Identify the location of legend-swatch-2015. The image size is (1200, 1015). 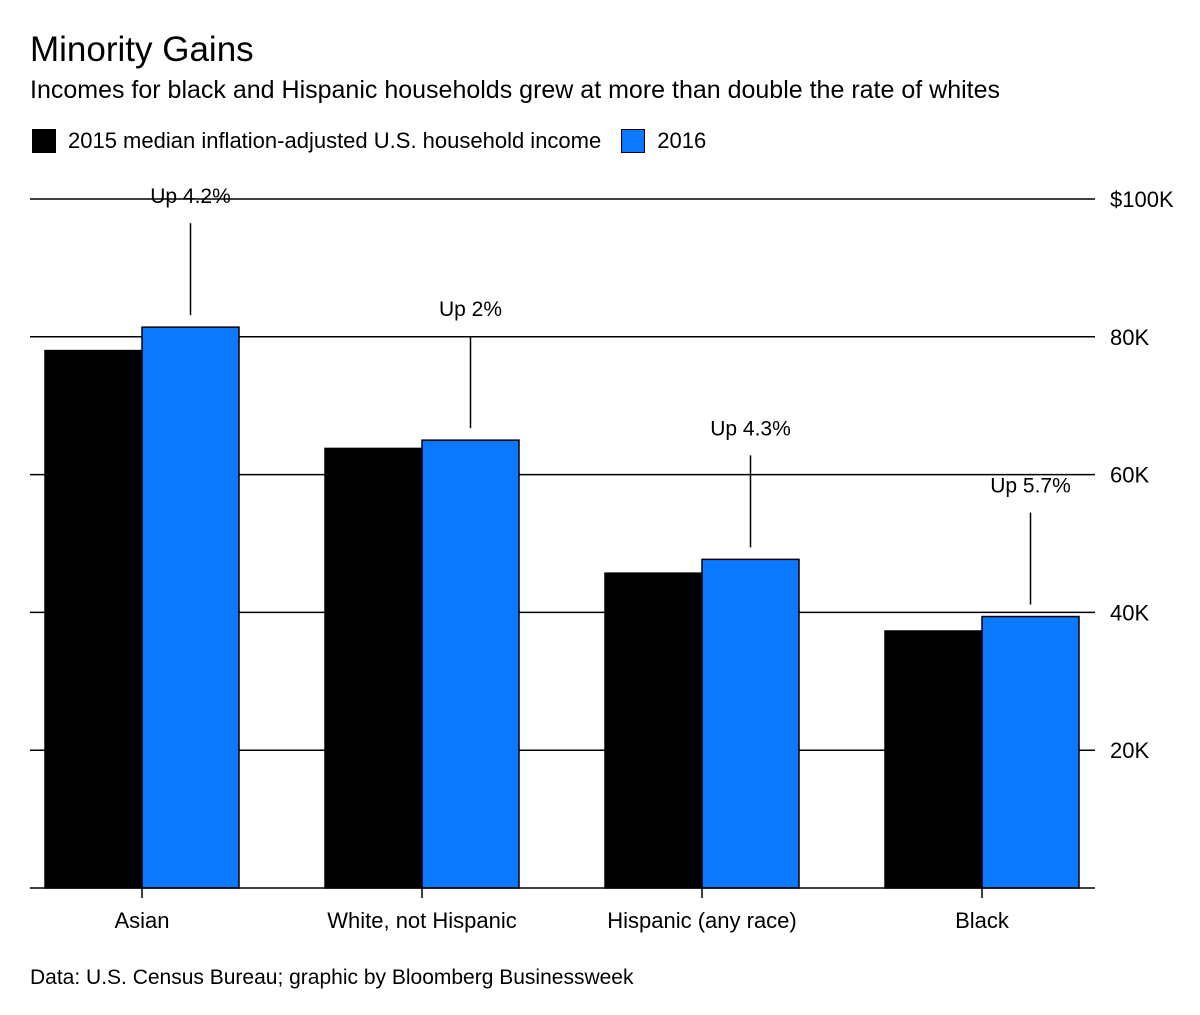
(44, 141).